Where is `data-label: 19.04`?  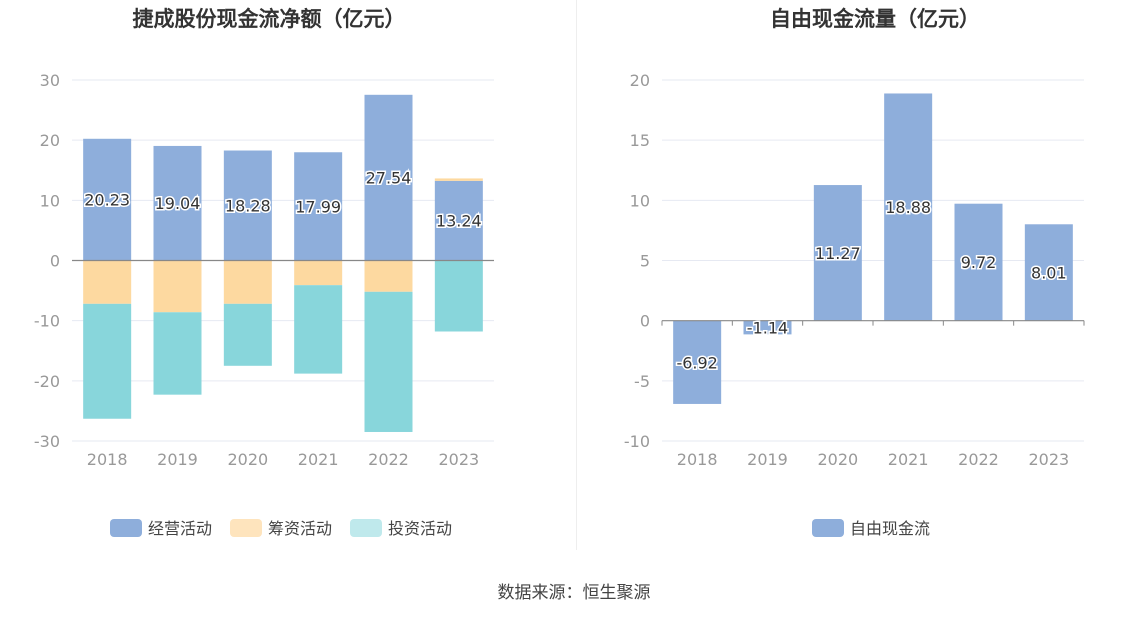 data-label: 19.04 is located at coordinates (178, 203).